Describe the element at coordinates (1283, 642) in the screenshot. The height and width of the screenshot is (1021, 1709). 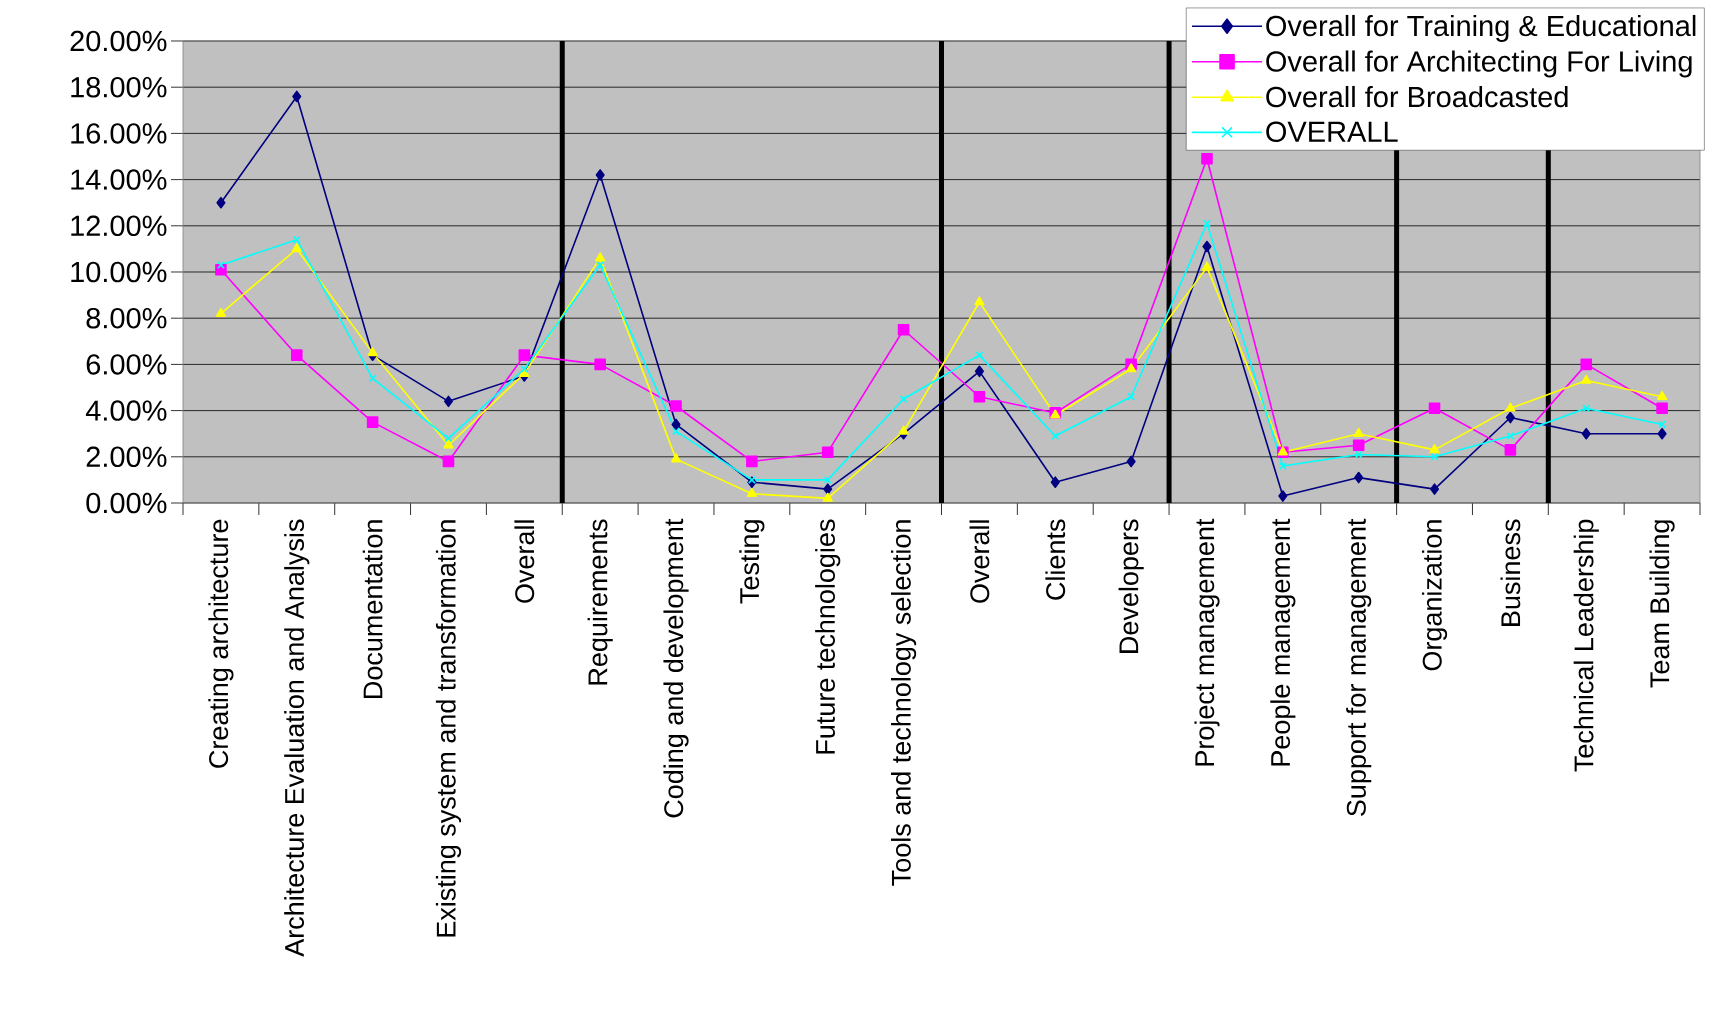
I see `x-tick-label: People management` at that location.